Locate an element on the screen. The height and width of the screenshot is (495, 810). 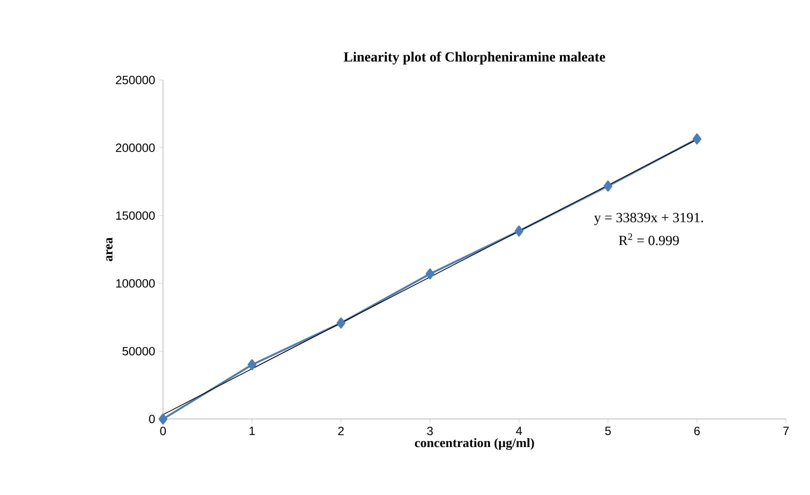
x-tick-label: 3 is located at coordinates (430, 431).